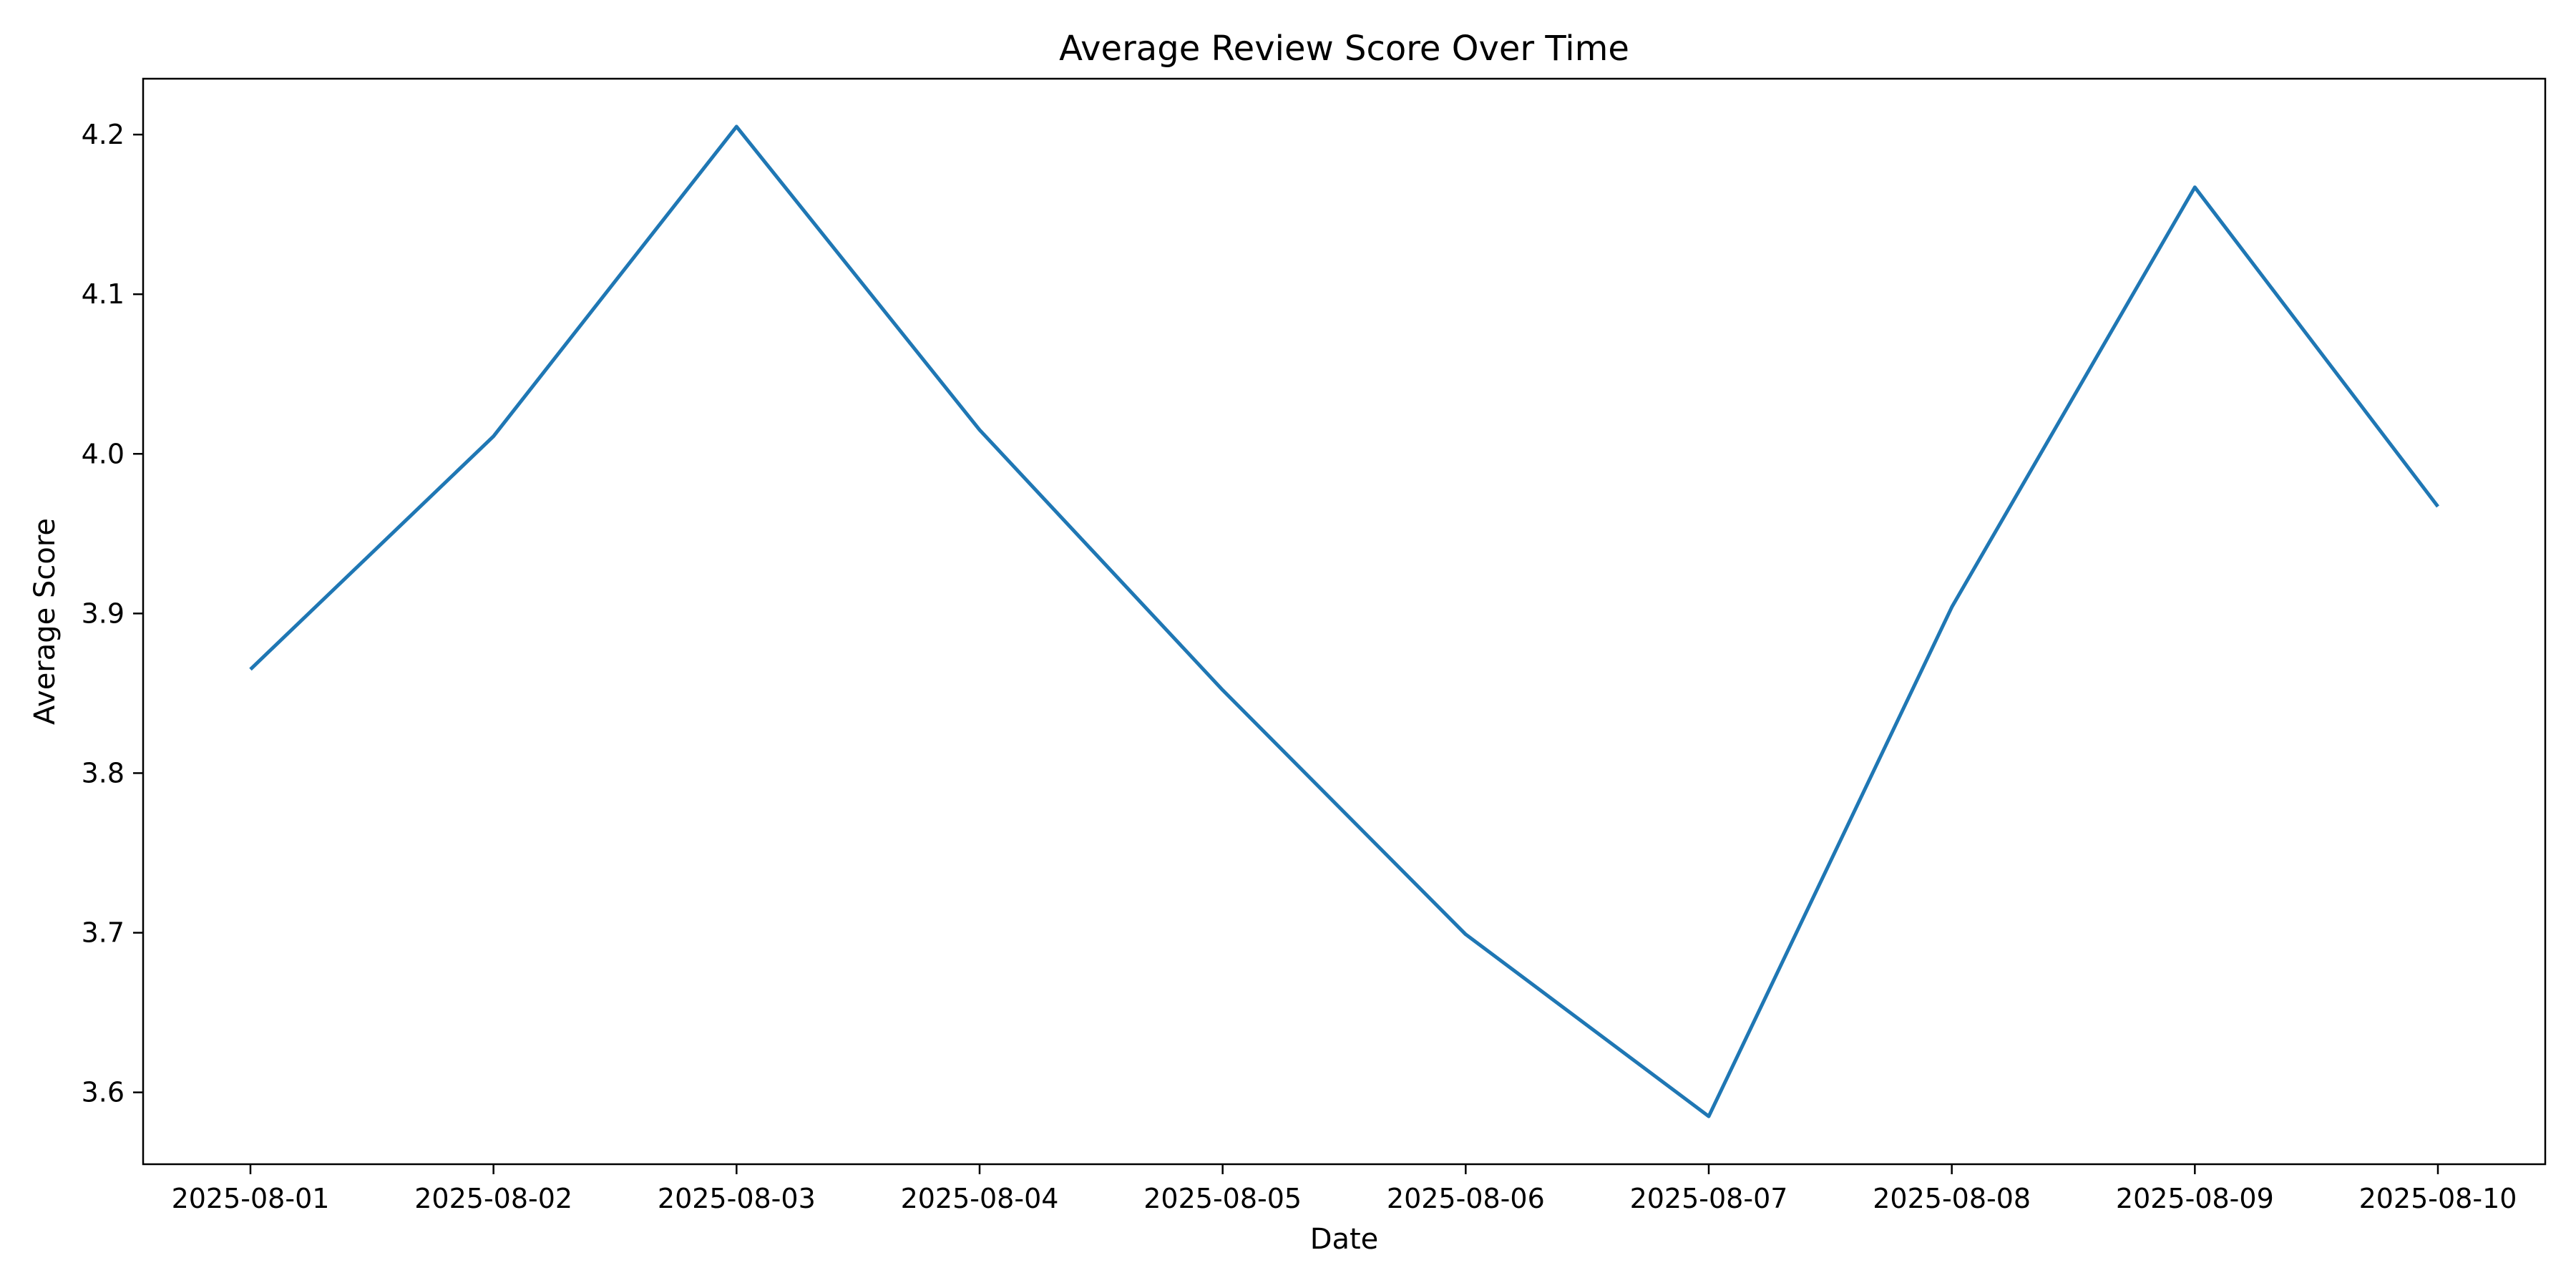 The height and width of the screenshot is (1288, 2576). What do you see at coordinates (980, 1198) in the screenshot?
I see `x-tick-label: 2025-08-04` at bounding box center [980, 1198].